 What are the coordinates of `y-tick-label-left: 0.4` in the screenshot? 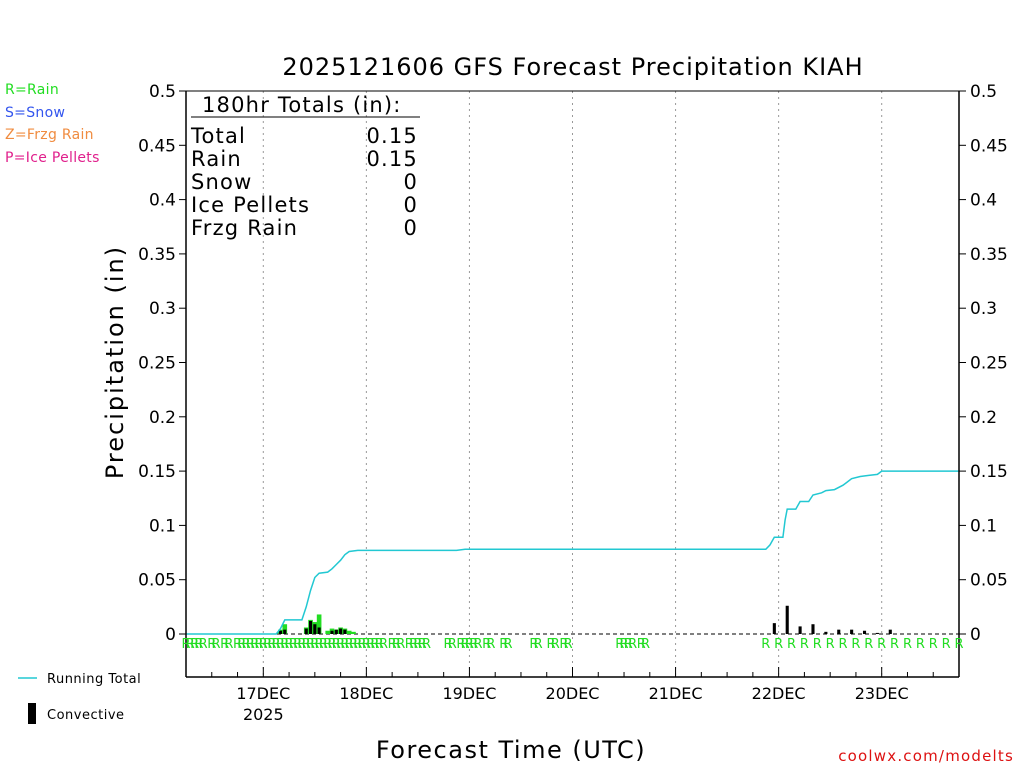 It's located at (162, 201).